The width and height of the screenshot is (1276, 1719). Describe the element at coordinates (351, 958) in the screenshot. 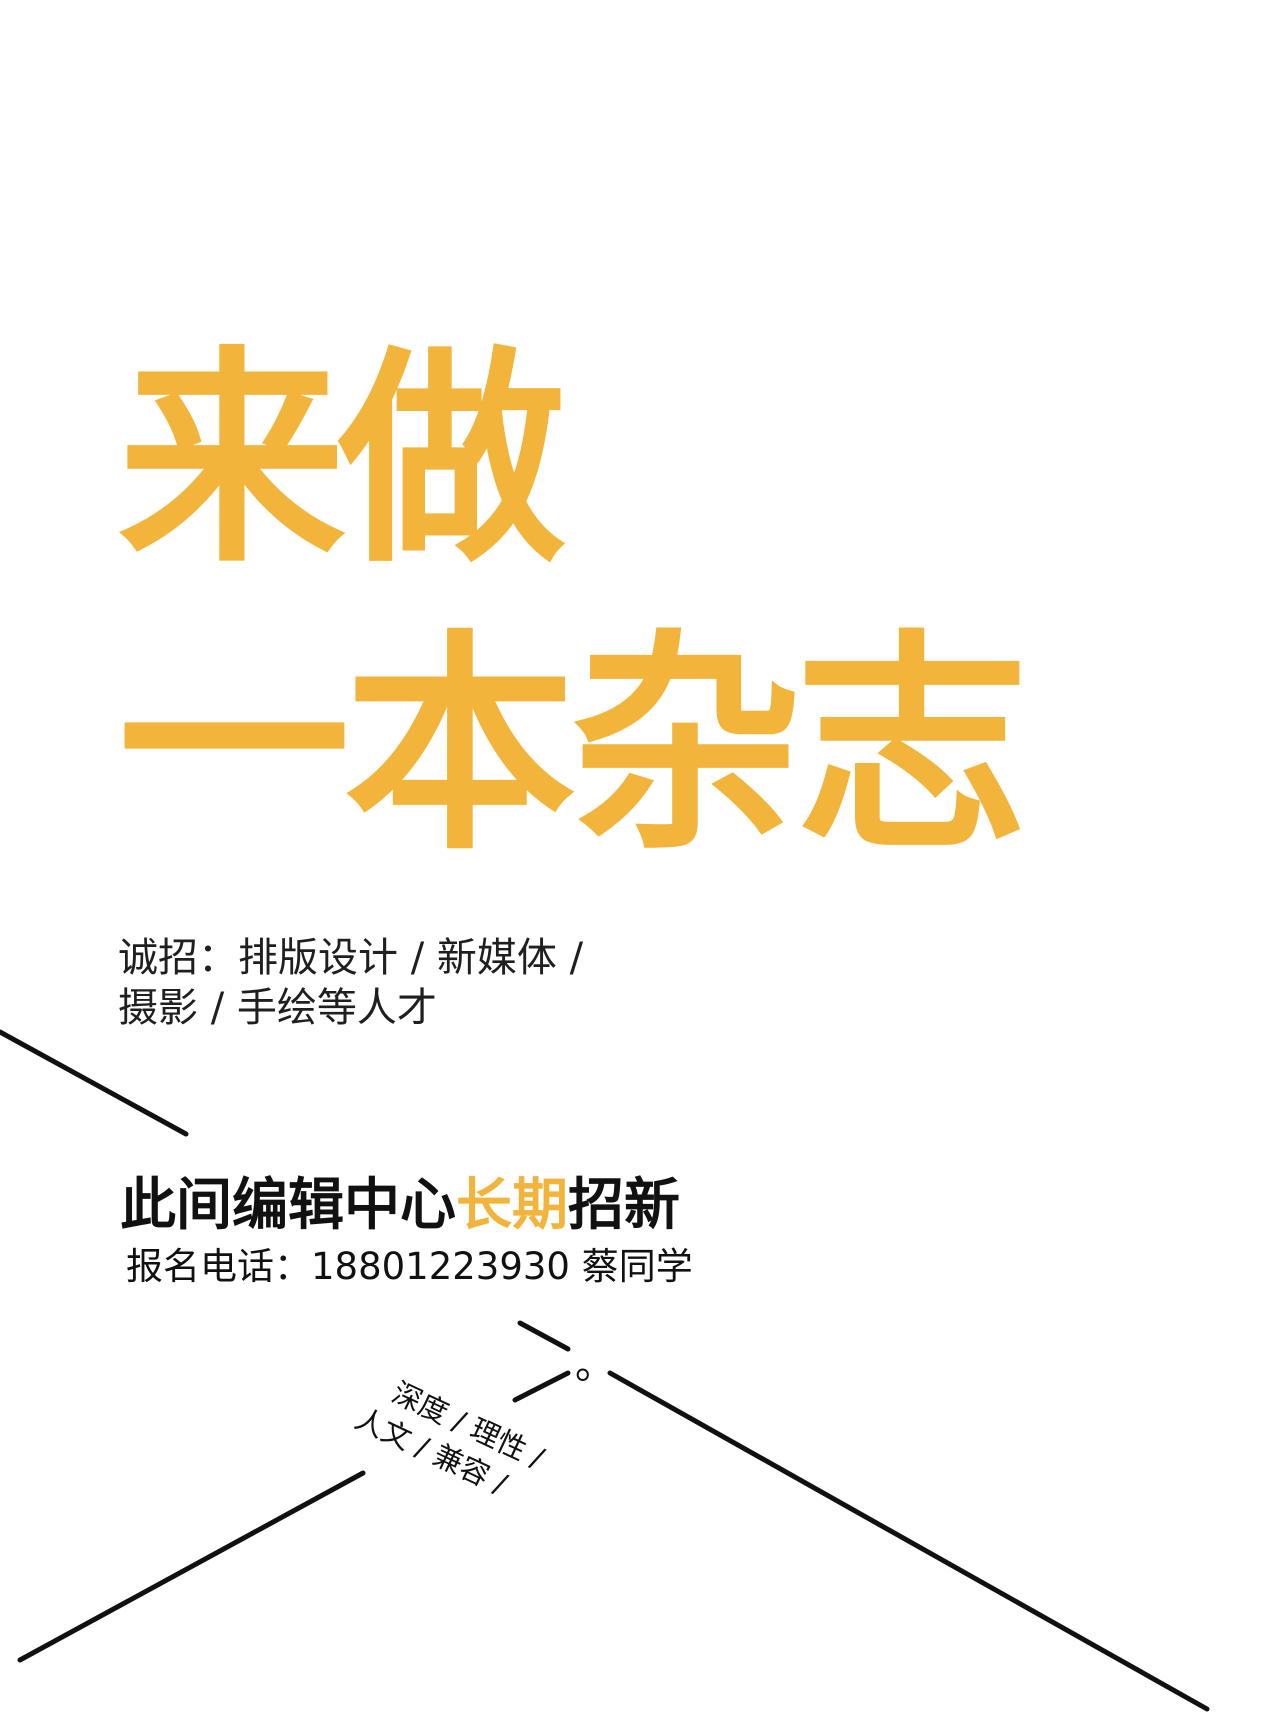

I see `recruit-roles-line-1: 诚招：排版设计 / 新媒体 /` at that location.